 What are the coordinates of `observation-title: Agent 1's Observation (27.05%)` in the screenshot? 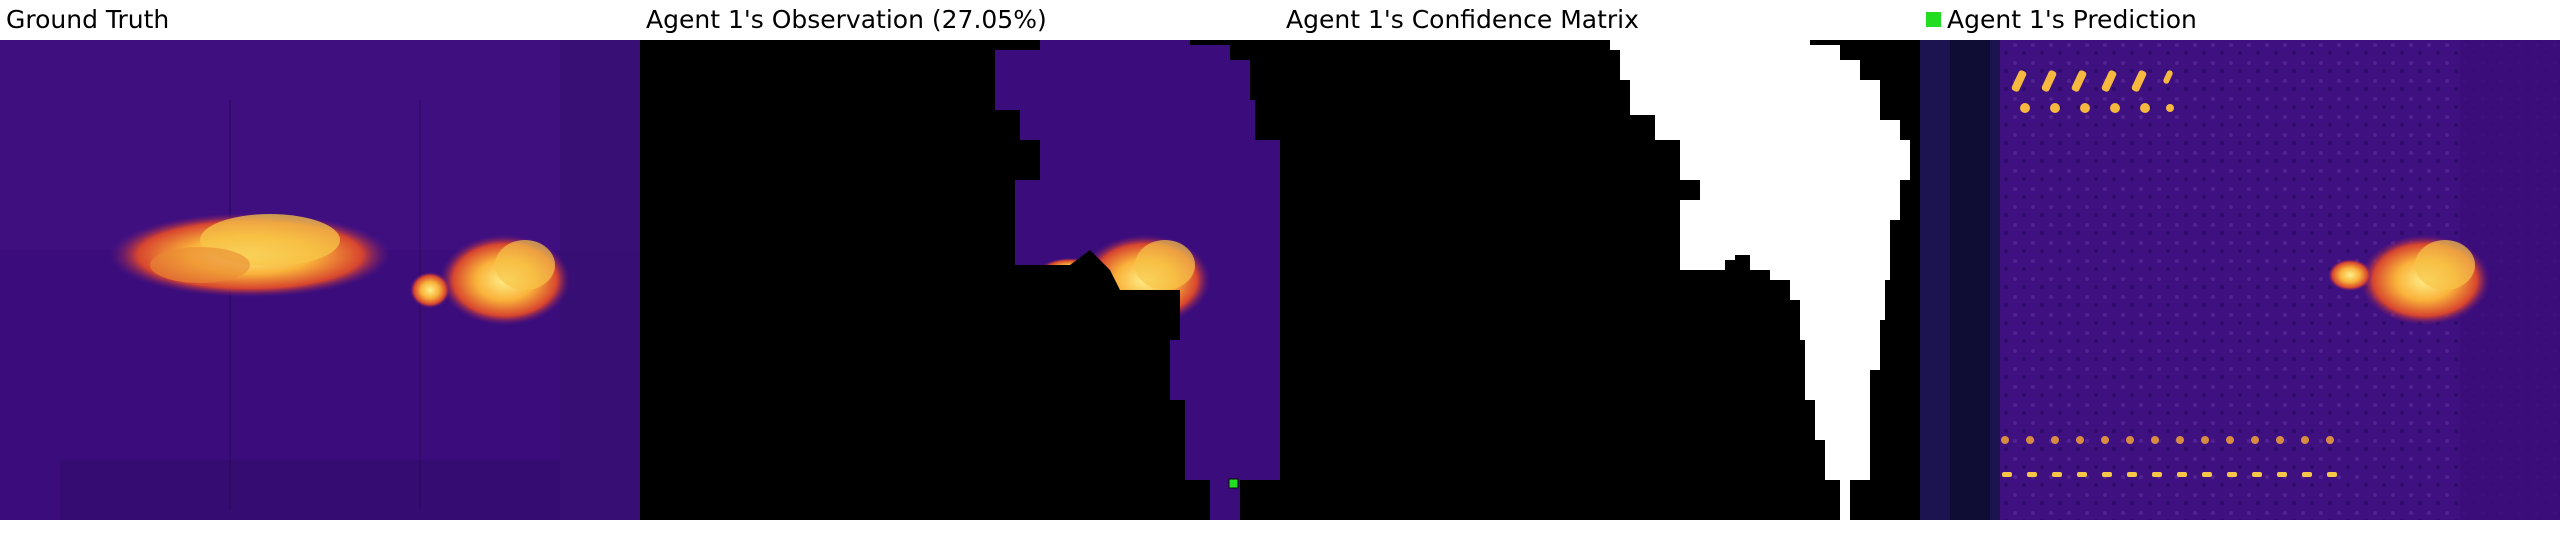 It's located at (846, 19).